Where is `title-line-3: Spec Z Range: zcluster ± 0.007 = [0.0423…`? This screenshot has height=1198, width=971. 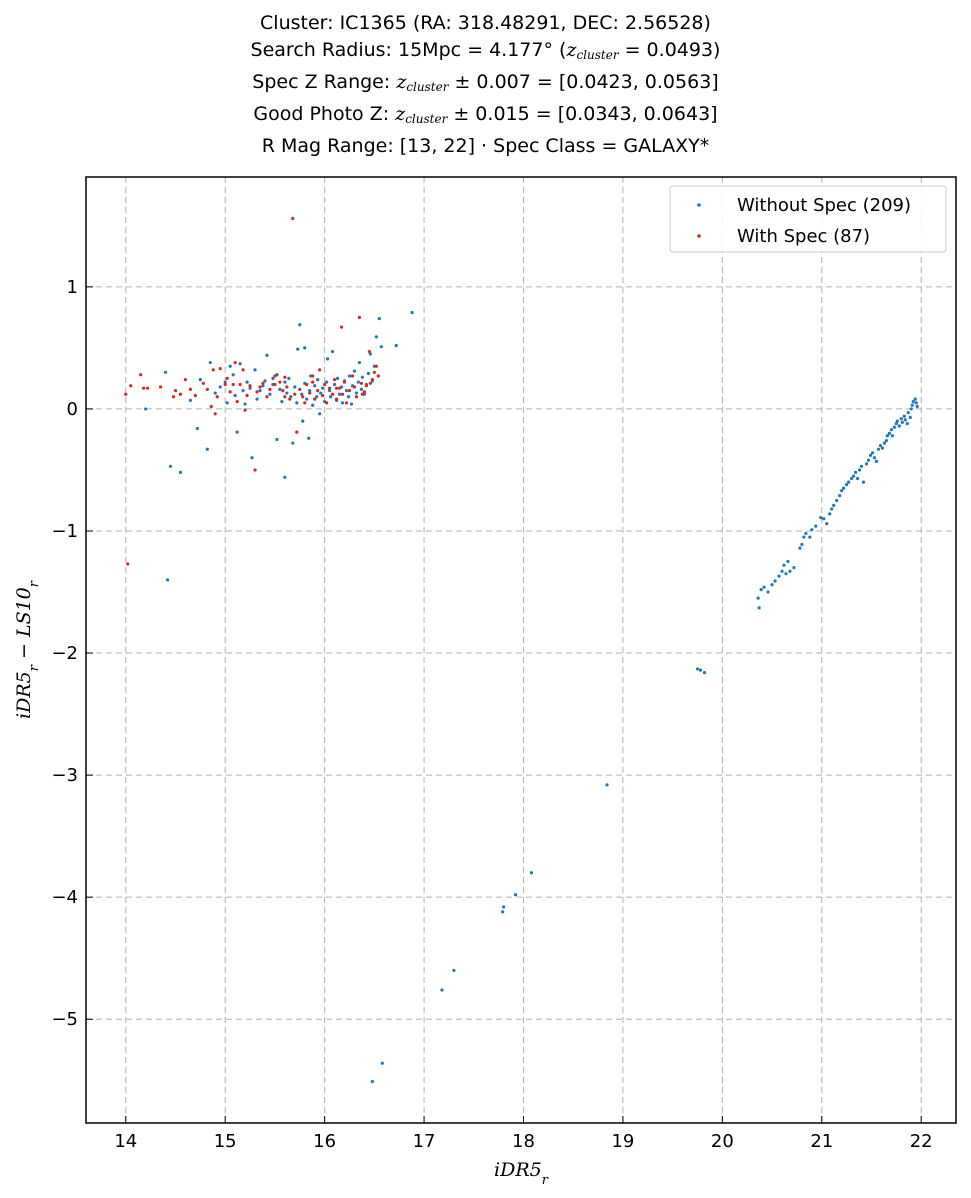
title-line-3: Spec Z Range: zcluster ± 0.007 = [0.0423… is located at coordinates (485, 82).